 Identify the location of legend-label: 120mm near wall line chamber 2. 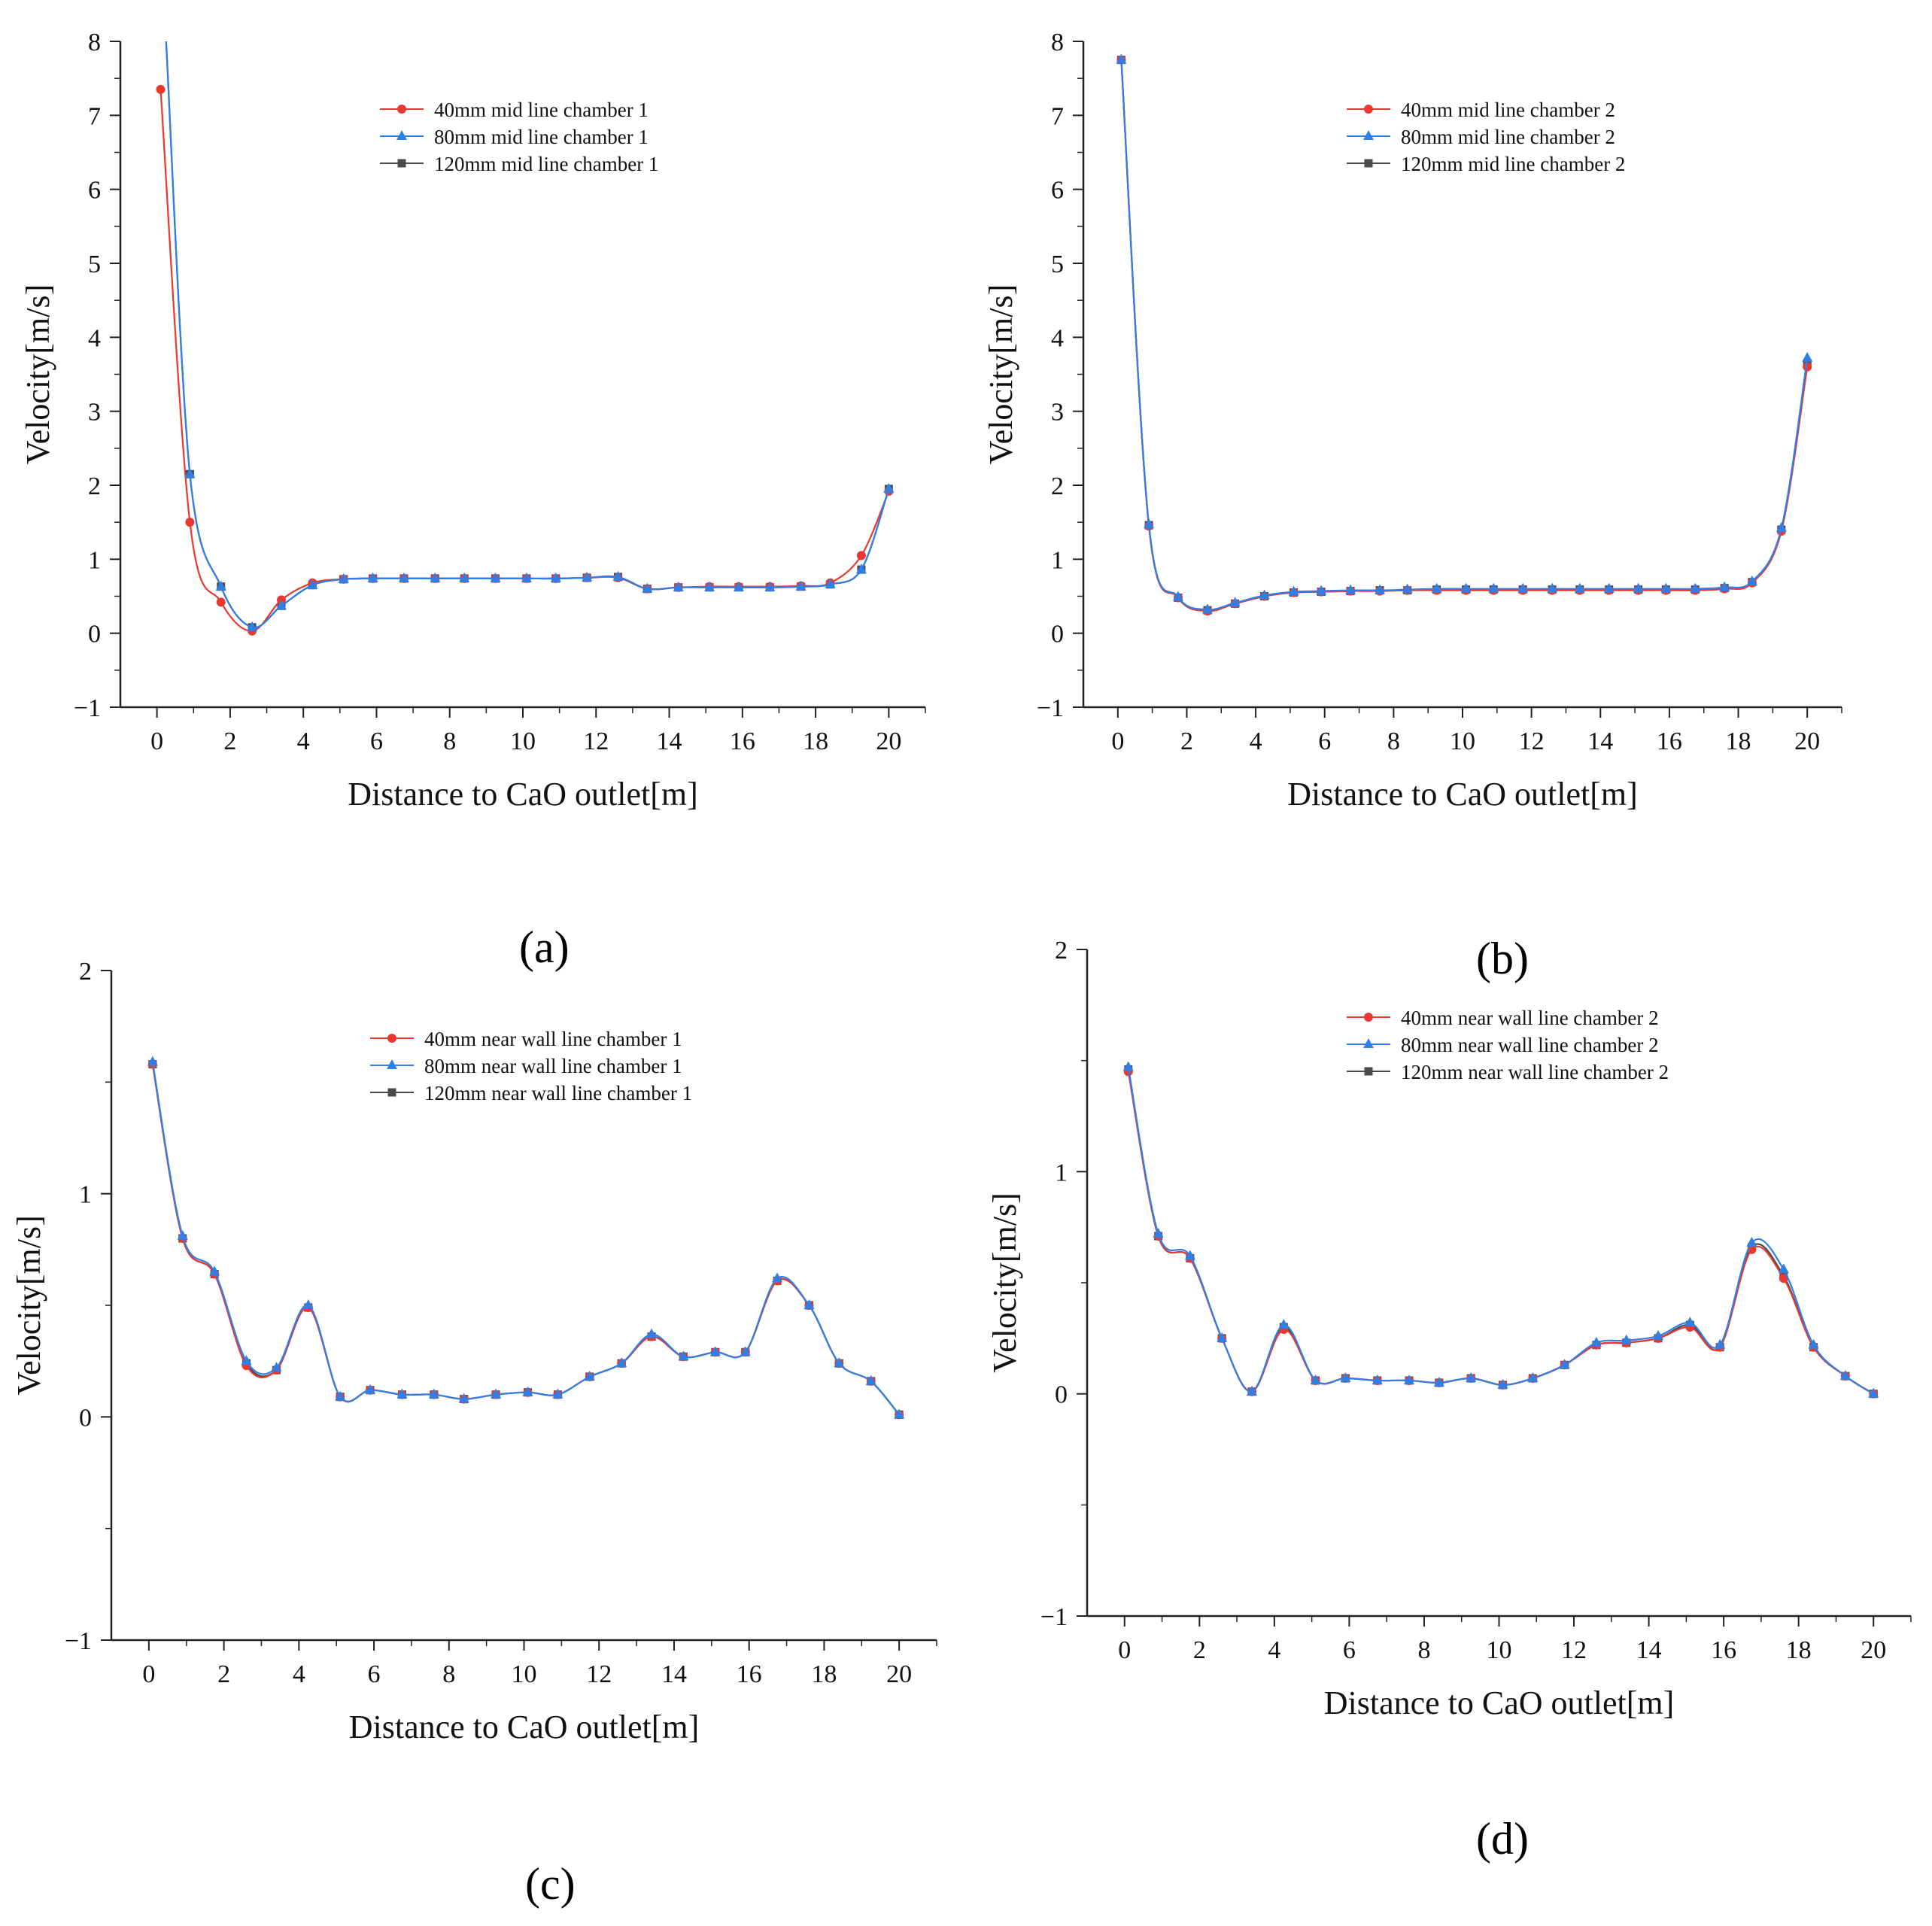
(1535, 1072).